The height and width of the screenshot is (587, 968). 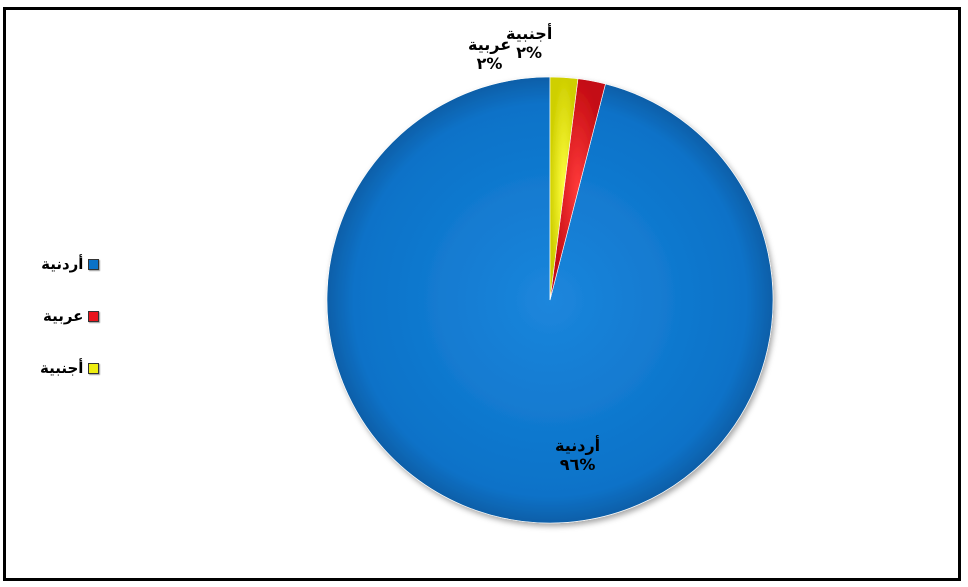 What do you see at coordinates (577, 464) in the screenshot?
I see `data-label-value: %٩٦` at bounding box center [577, 464].